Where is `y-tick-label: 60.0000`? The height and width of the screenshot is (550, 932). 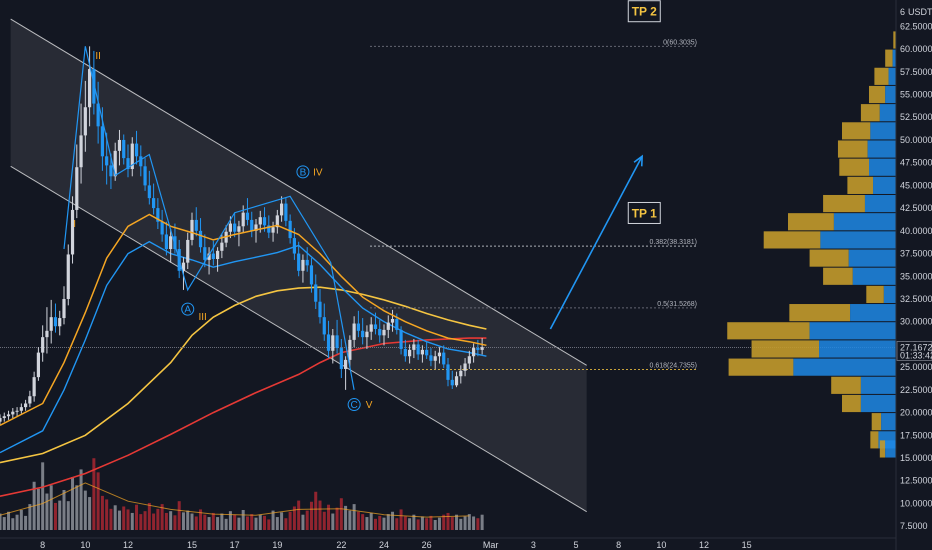 y-tick-label: 60.0000 is located at coordinates (916, 49).